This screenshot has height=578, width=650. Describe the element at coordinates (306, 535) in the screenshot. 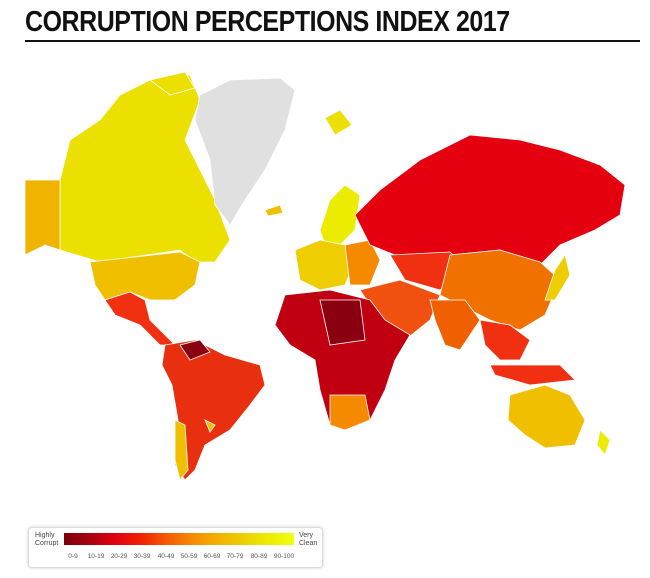

I see `legend-high-label-line1: Very` at that location.